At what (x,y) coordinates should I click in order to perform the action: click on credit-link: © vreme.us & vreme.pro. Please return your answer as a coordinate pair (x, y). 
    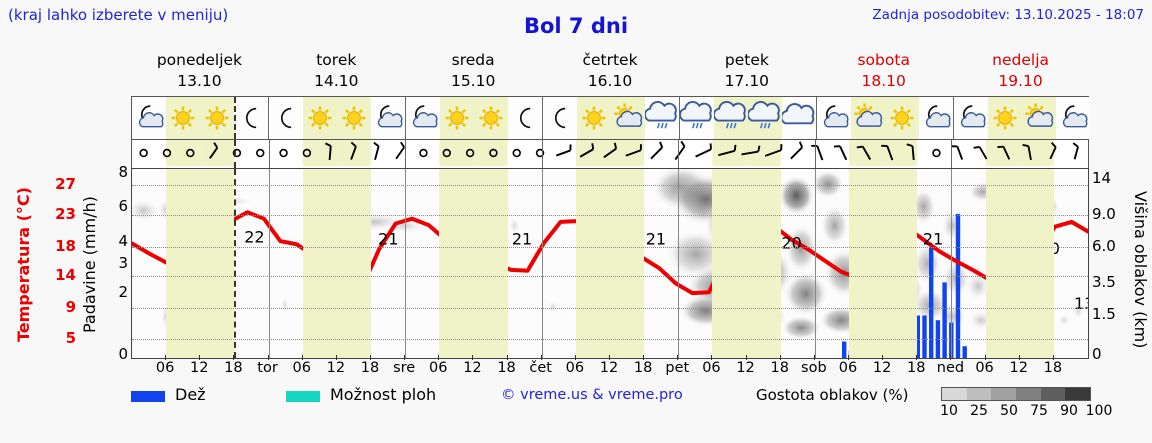
    Looking at the image, I should click on (592, 395).